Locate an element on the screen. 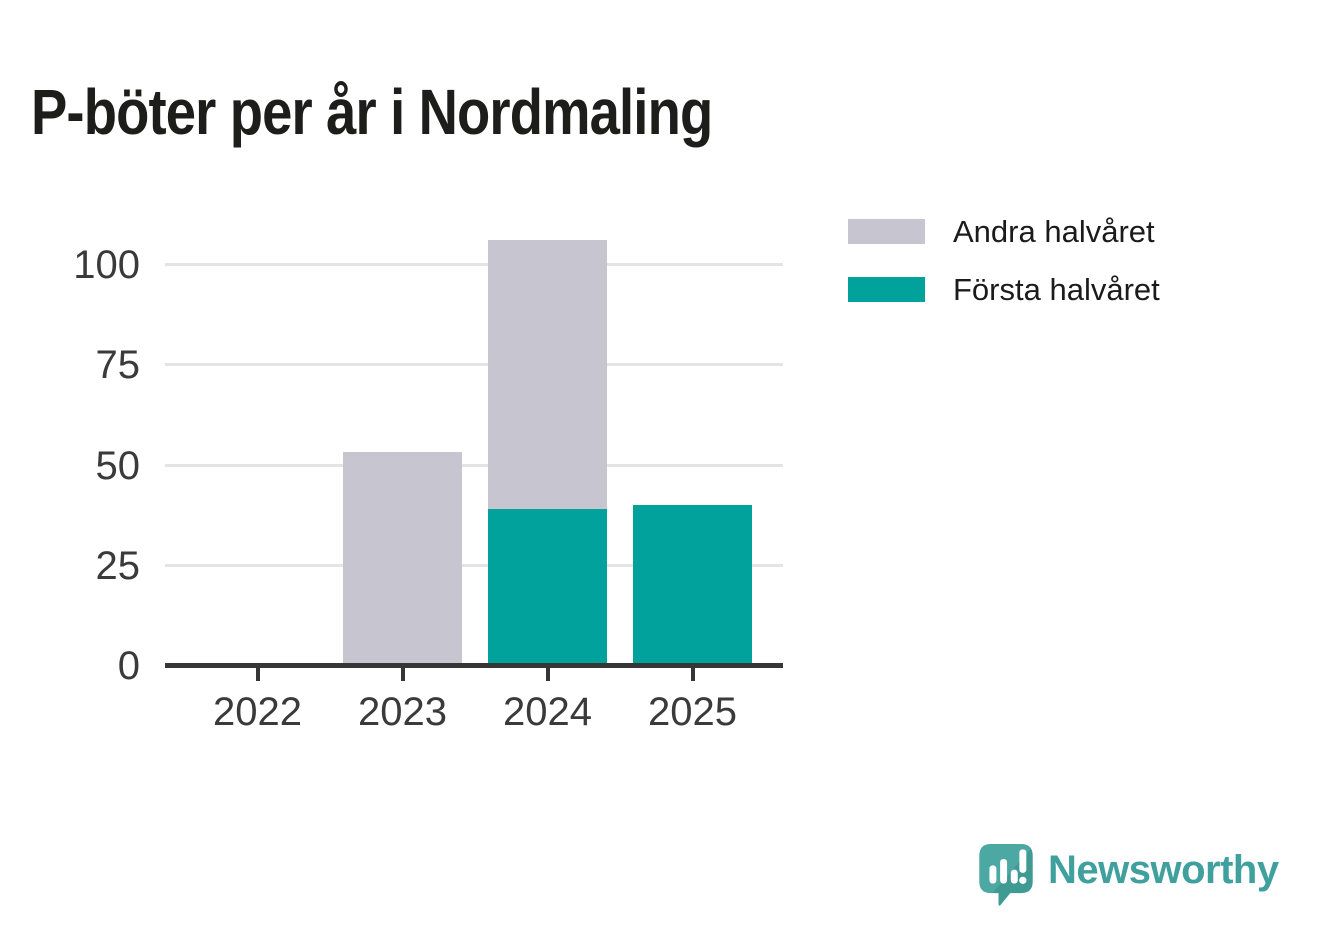 The image size is (1322, 939). y-tick-label-100: 100 is located at coordinates (106, 265).